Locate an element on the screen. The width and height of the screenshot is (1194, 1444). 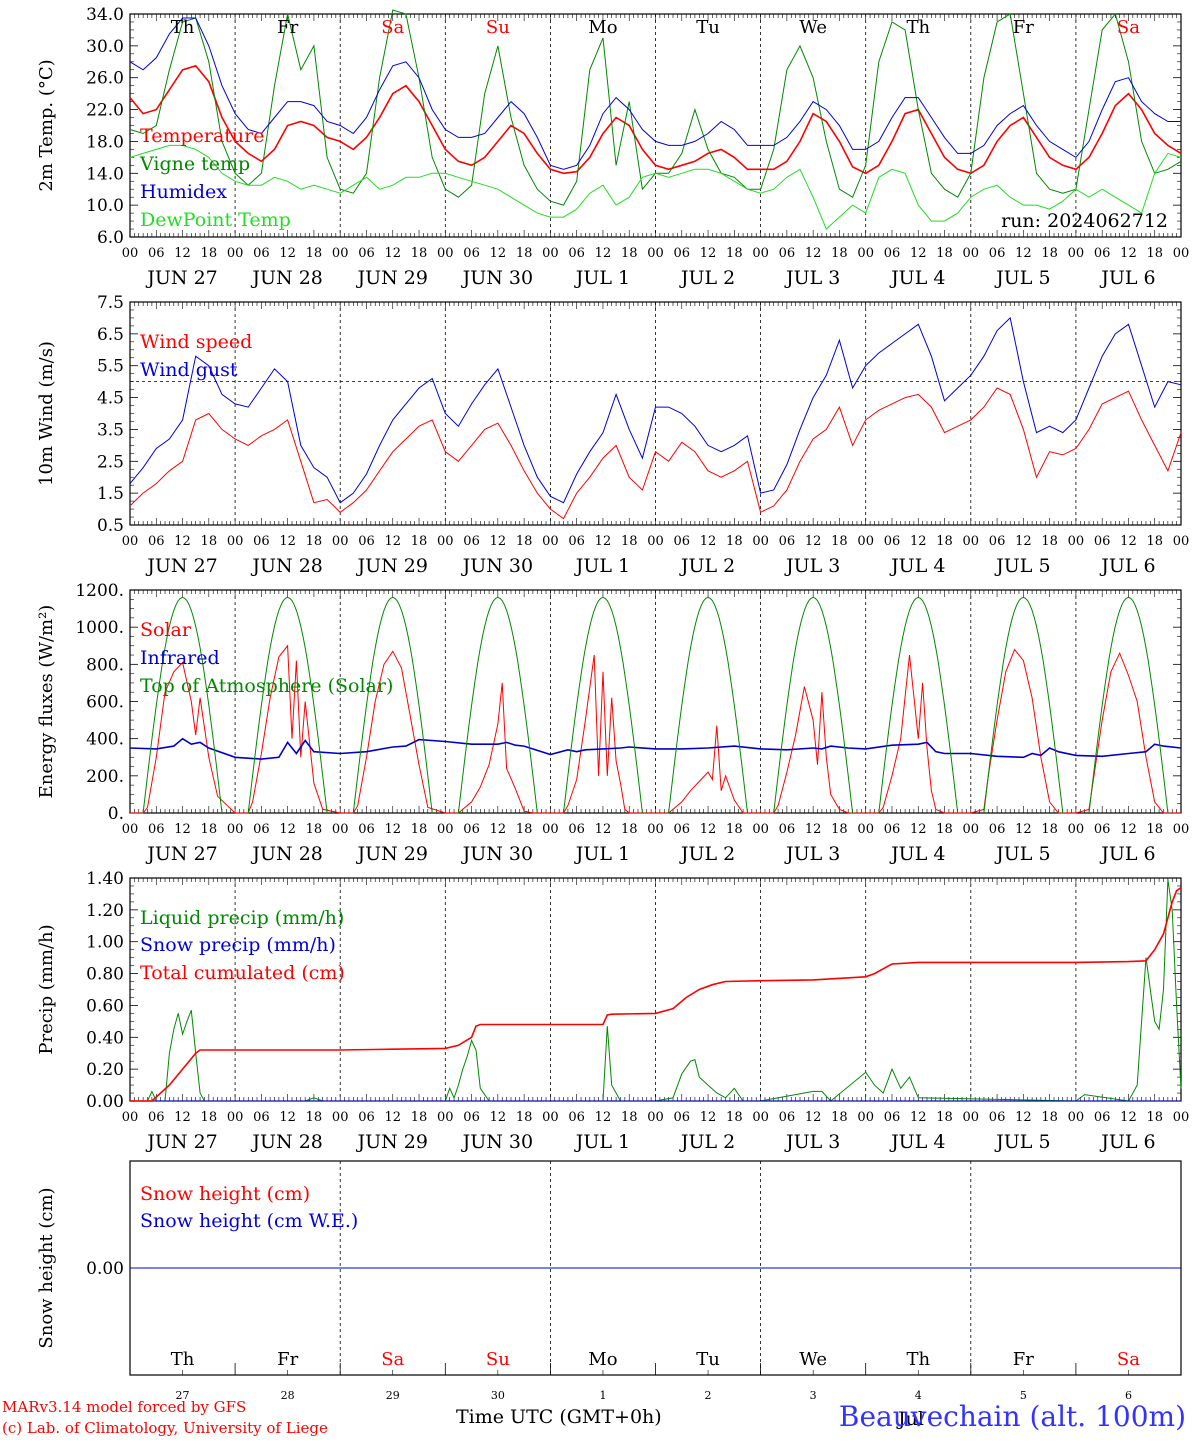
model-credit: MARv3.14 model forced by GFS is located at coordinates (124, 1407).